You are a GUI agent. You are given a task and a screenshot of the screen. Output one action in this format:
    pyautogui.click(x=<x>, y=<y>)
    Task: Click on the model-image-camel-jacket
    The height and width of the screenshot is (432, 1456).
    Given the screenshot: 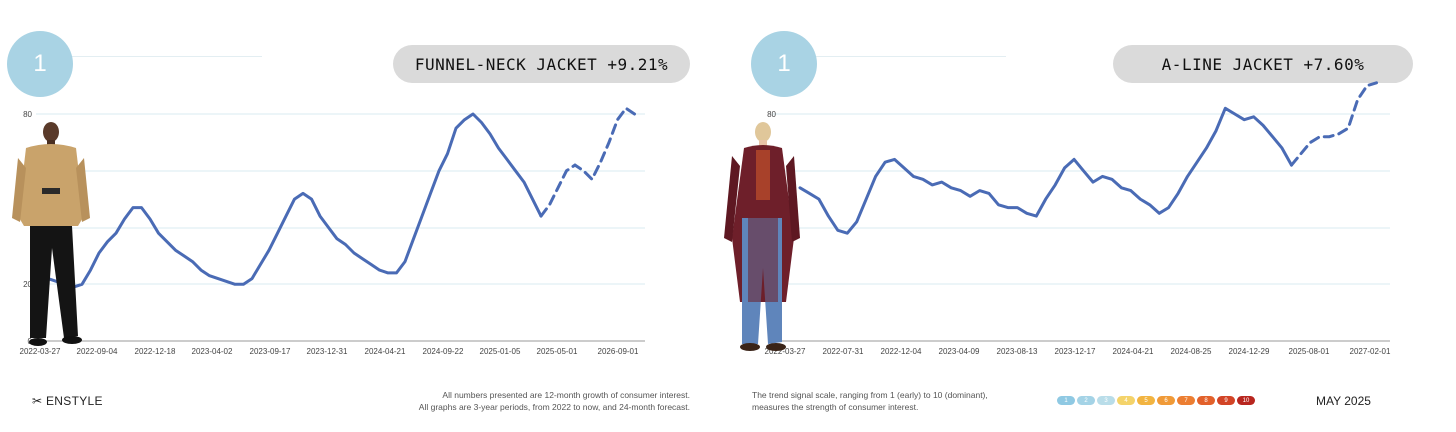 What is the action you would take?
    pyautogui.click(x=51, y=234)
    